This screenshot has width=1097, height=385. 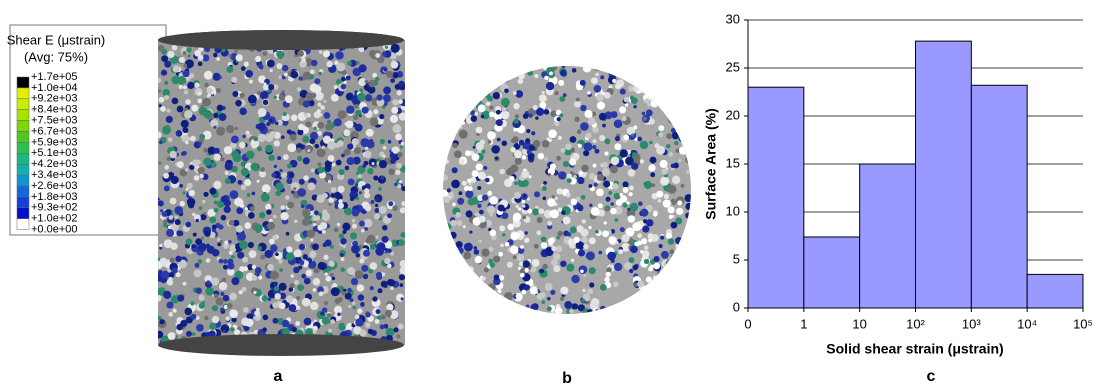 I want to click on legend-label: +1.7e+05, so click(x=54, y=77).